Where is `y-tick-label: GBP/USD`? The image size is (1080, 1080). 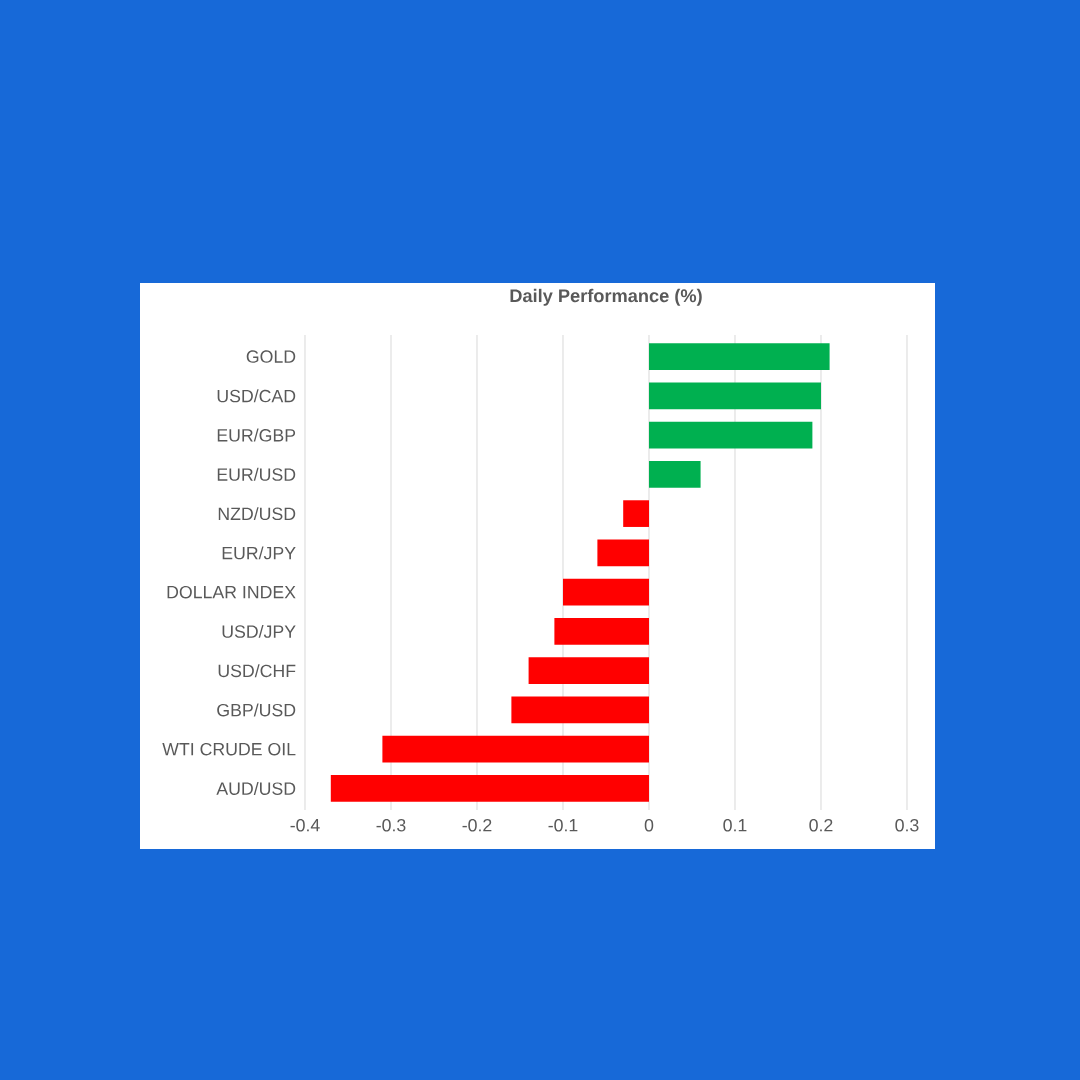
y-tick-label: GBP/USD is located at coordinates (256, 710).